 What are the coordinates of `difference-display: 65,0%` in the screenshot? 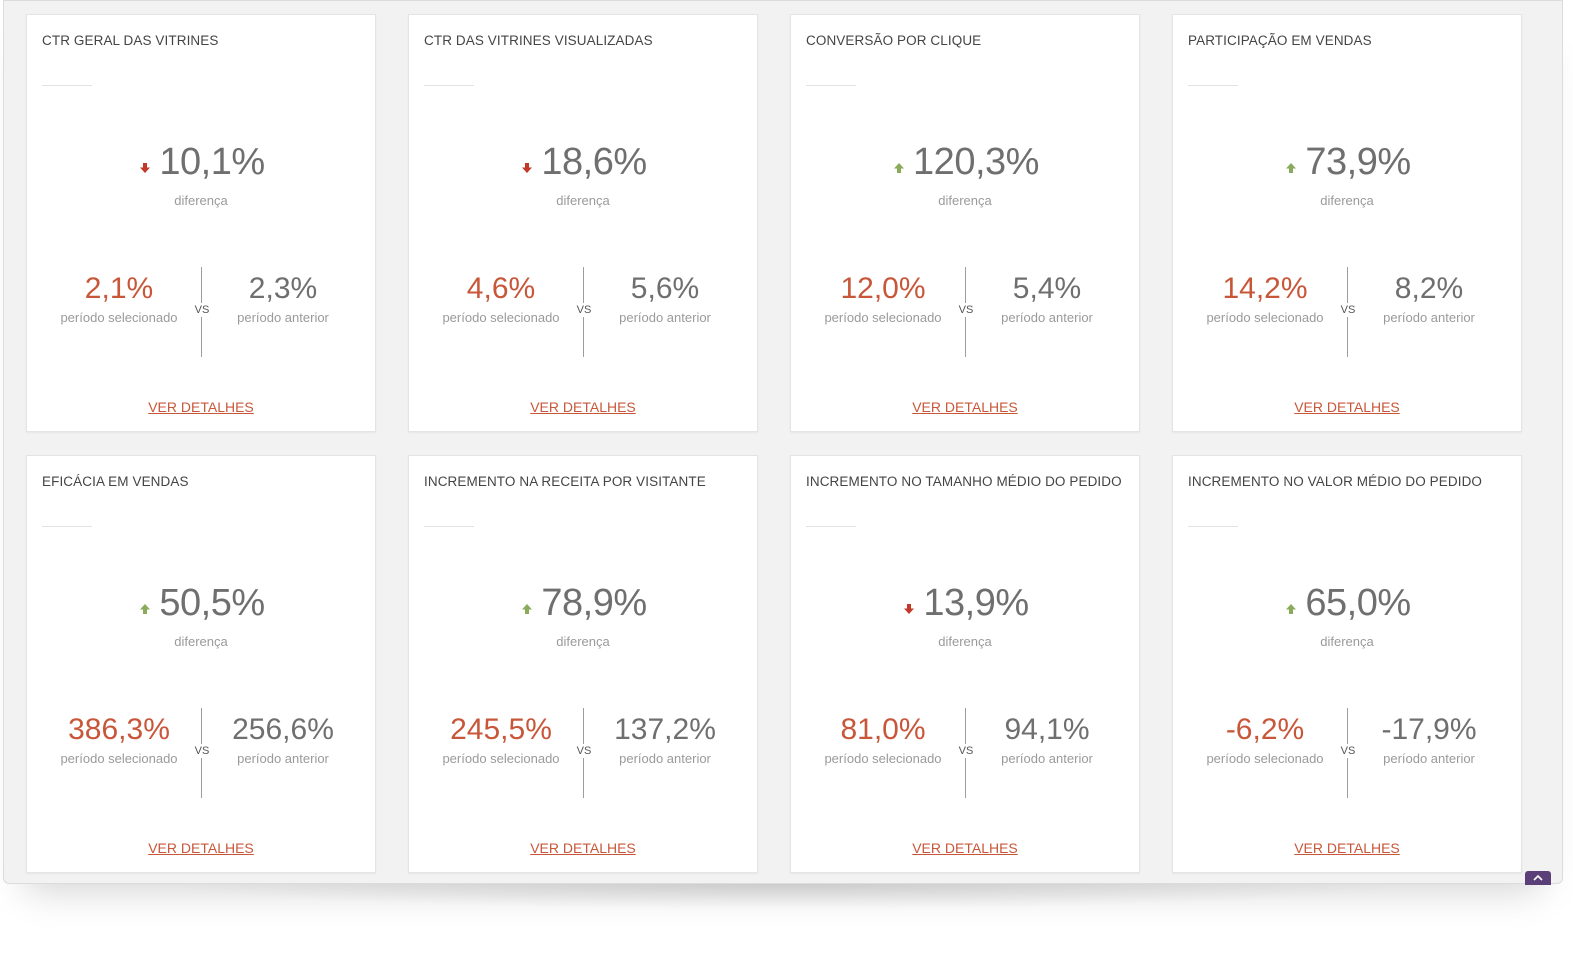 It's located at (1347, 603).